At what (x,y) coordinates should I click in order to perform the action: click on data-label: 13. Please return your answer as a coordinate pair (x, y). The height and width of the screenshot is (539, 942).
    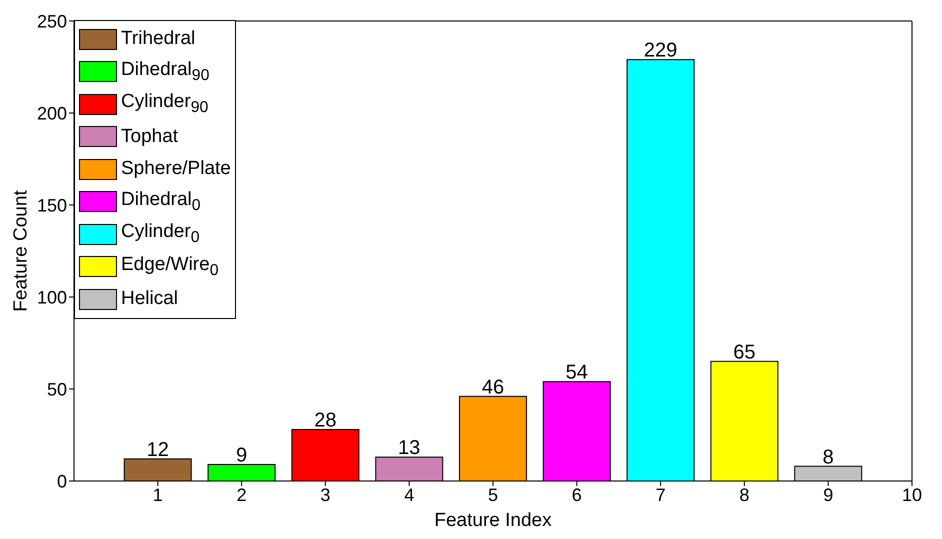
    Looking at the image, I should click on (409, 448).